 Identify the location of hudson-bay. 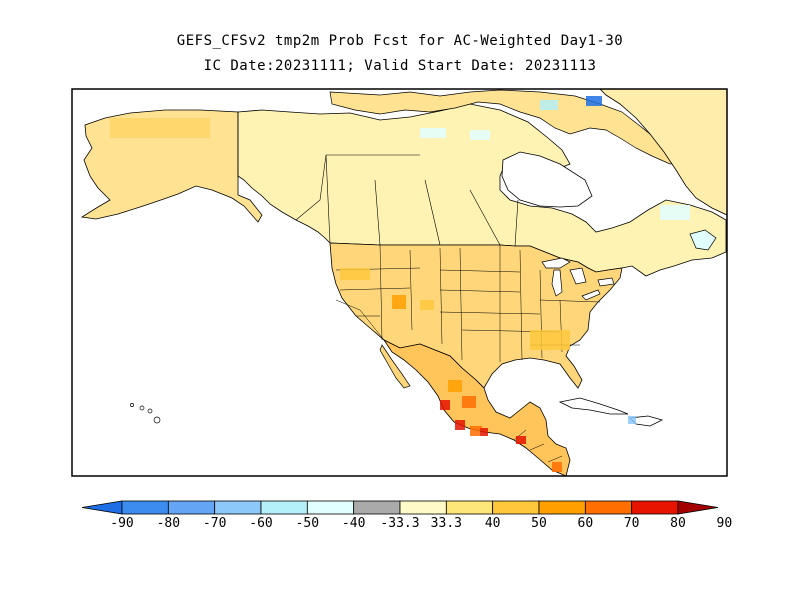
(547, 179).